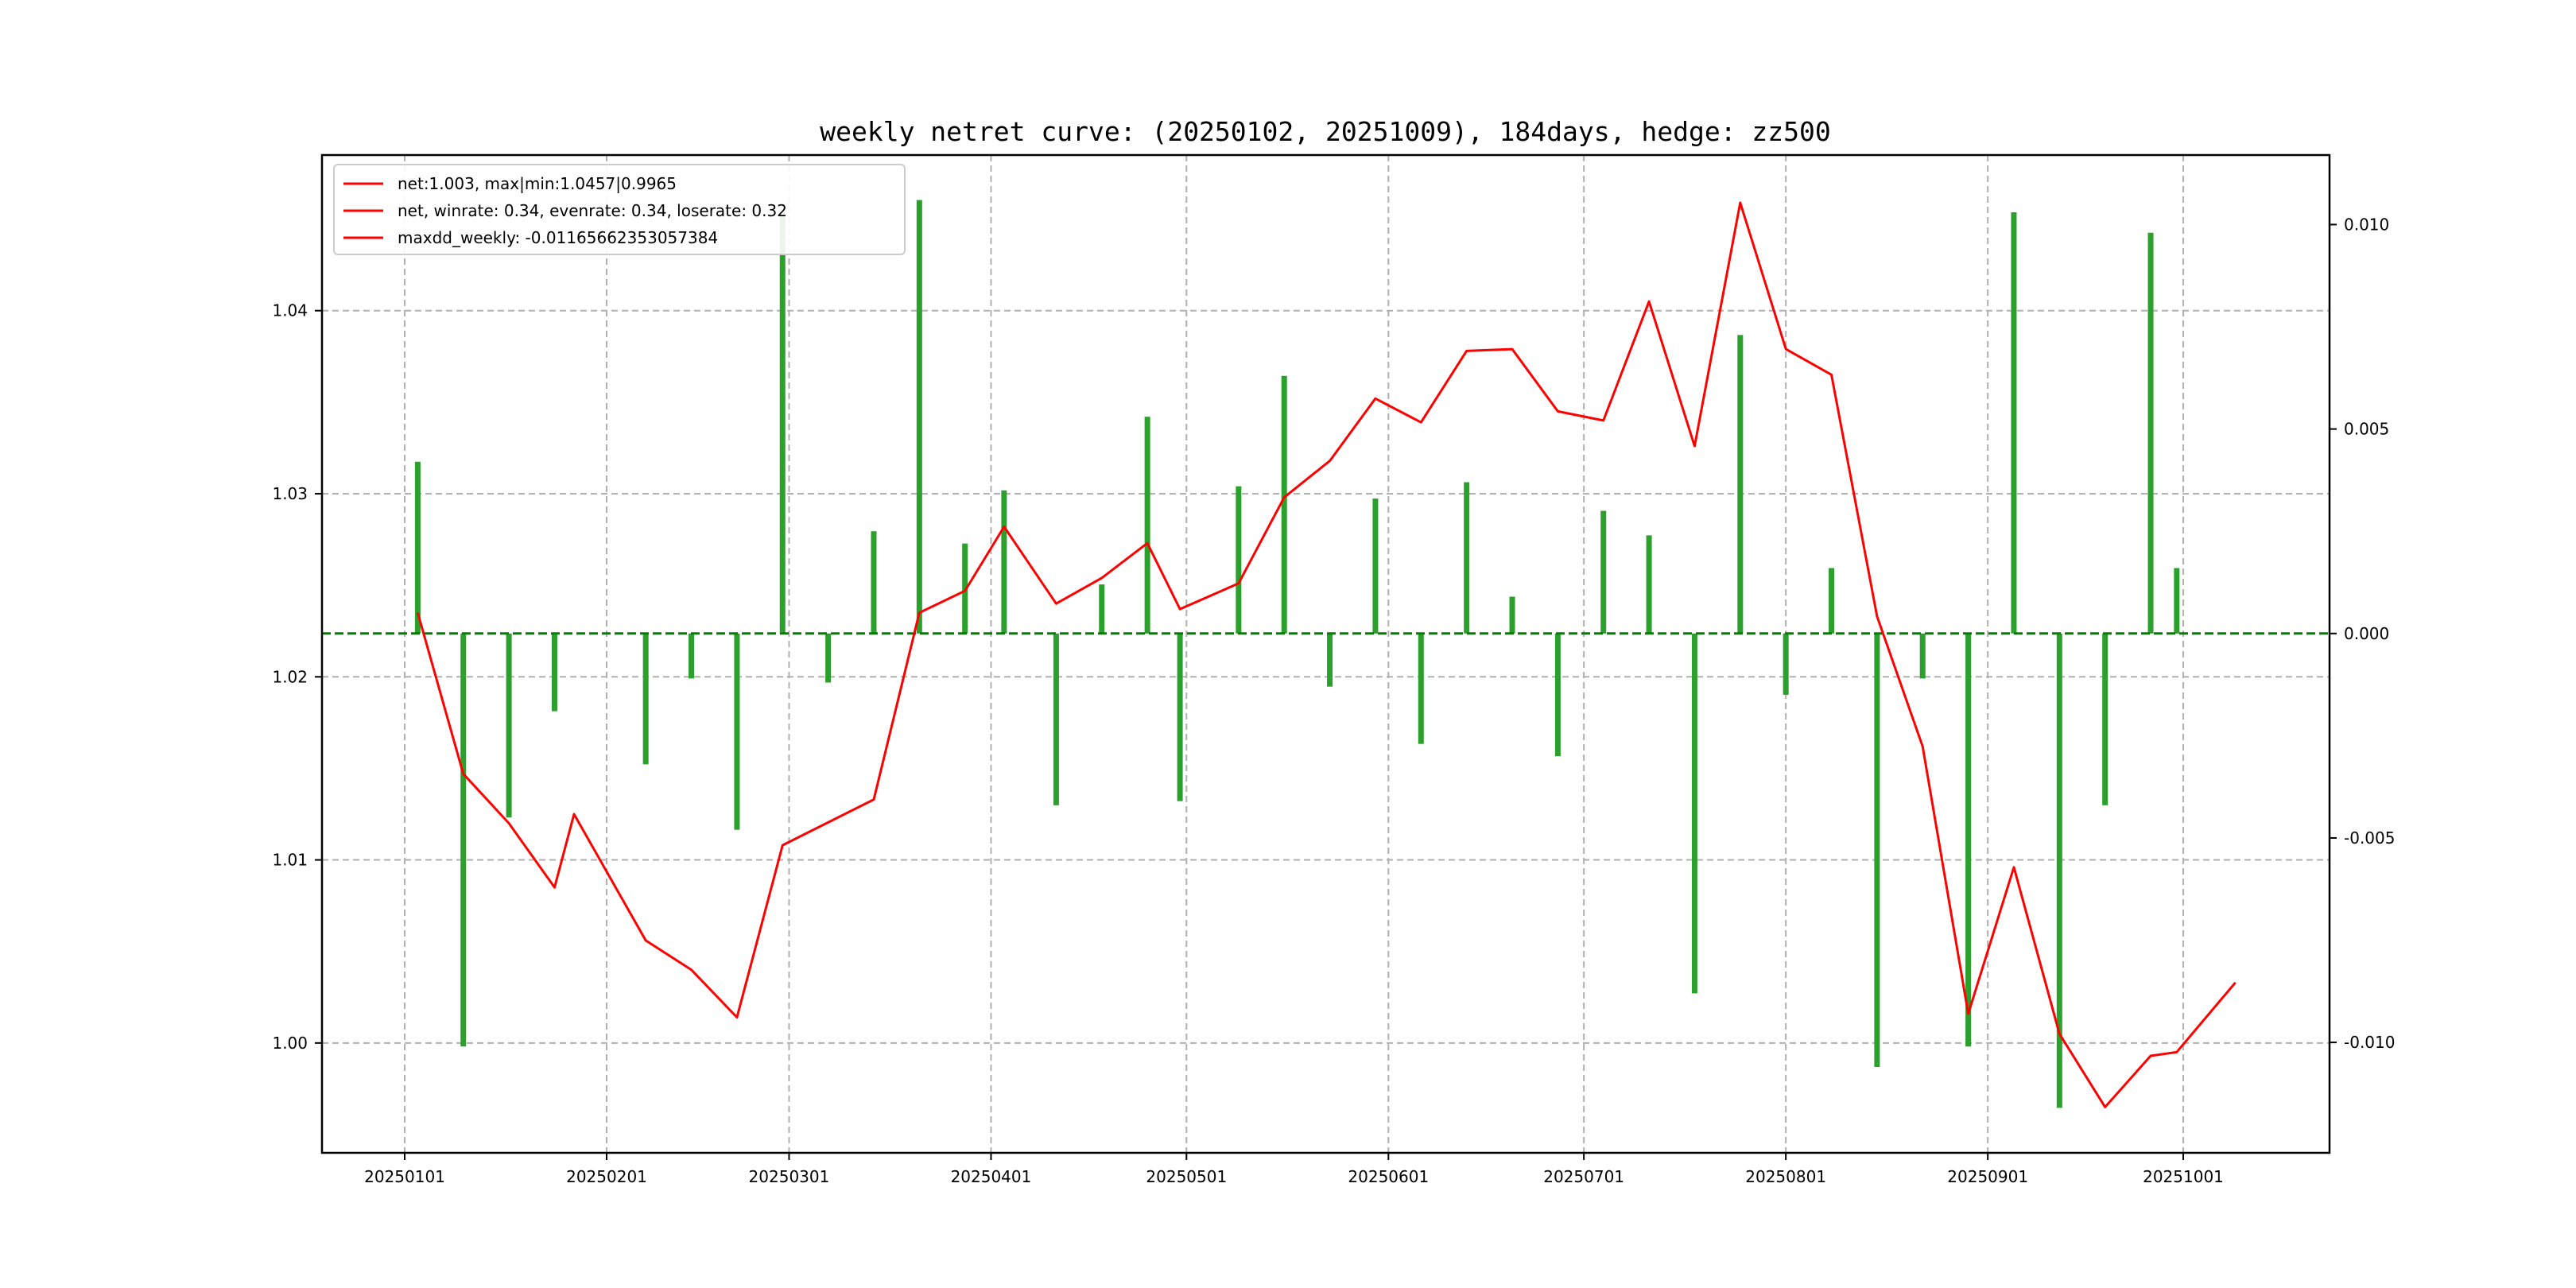 This screenshot has width=2576, height=1288. Describe the element at coordinates (290, 311) in the screenshot. I see `left-y-tick-label: 1.04` at that location.